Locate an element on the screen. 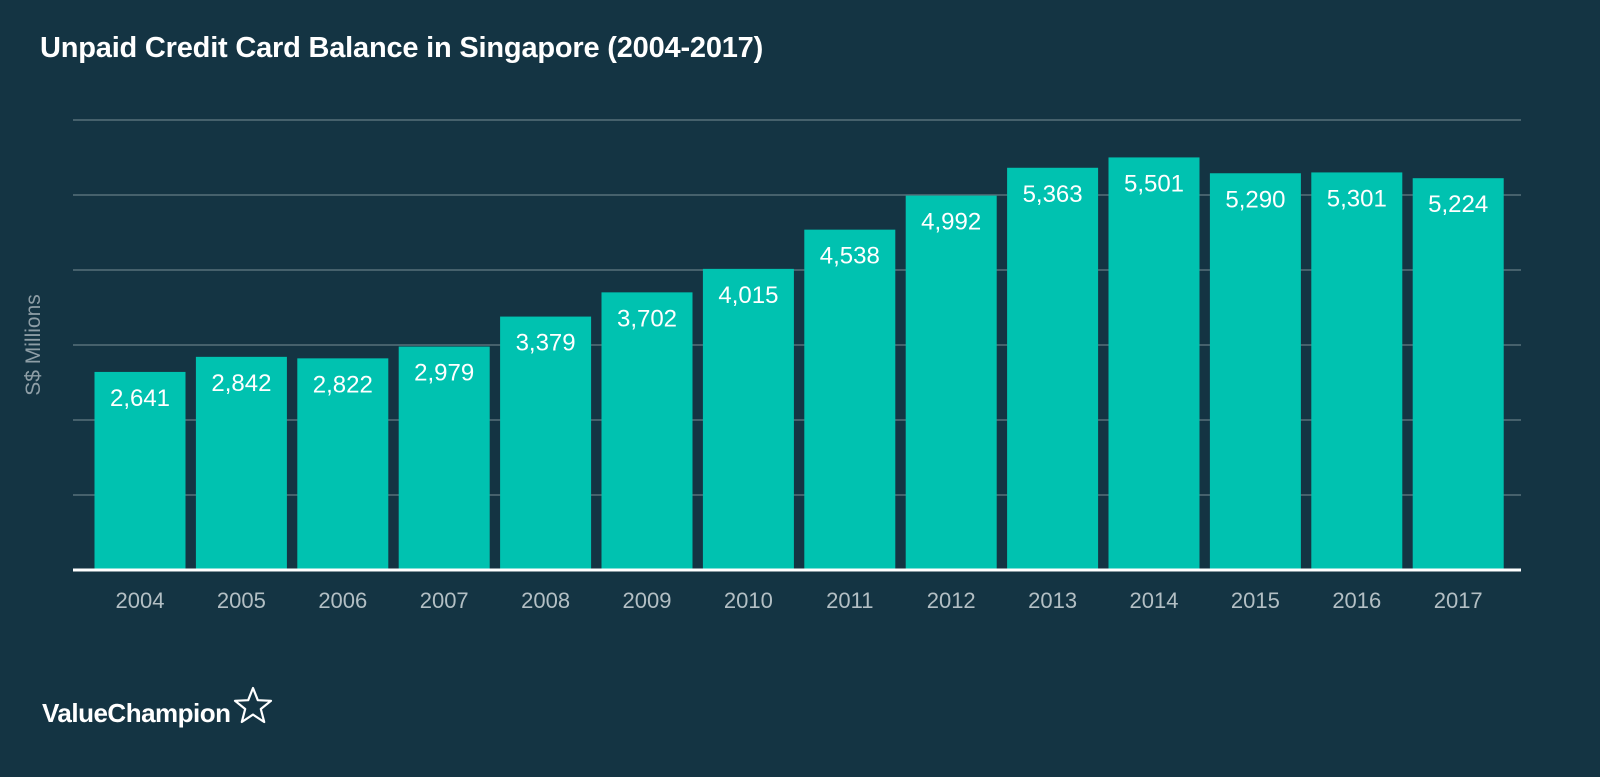 The width and height of the screenshot is (1600, 777). x-tick-2007: 2007 is located at coordinates (444, 600).